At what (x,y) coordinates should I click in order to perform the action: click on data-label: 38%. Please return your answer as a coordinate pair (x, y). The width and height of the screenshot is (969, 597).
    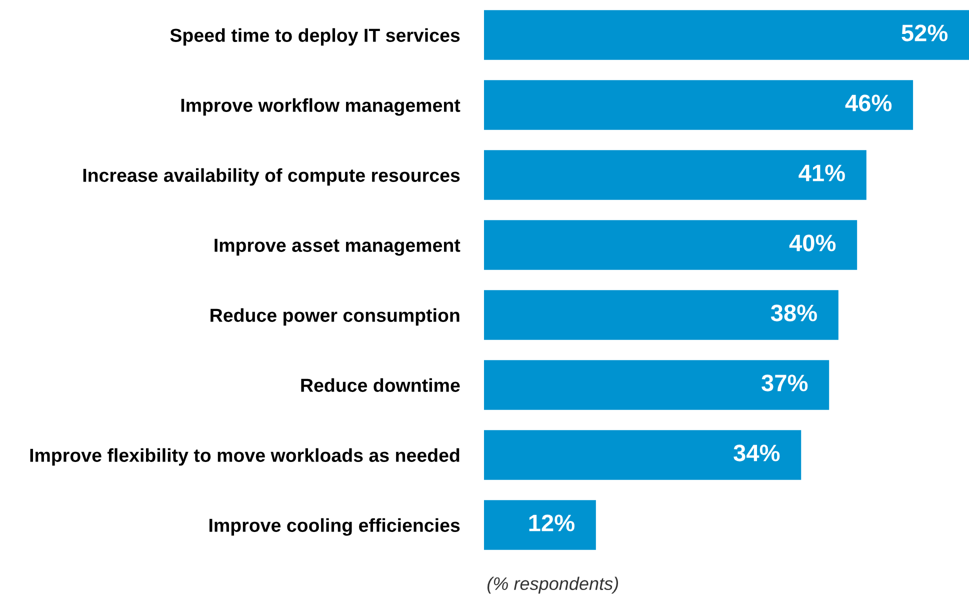
    Looking at the image, I should click on (793, 313).